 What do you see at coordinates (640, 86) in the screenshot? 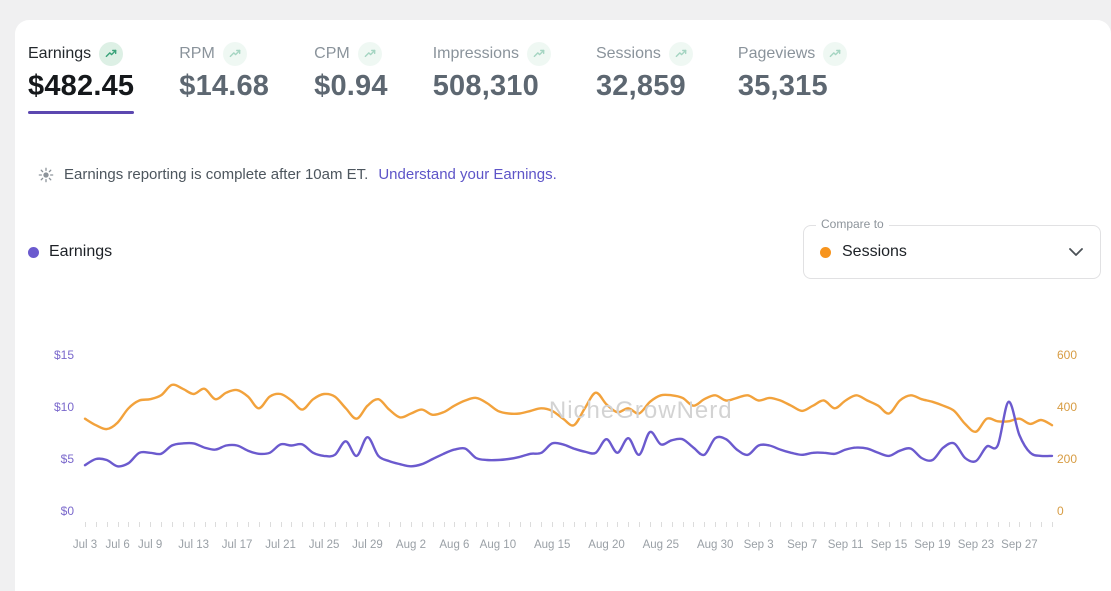
I see `metric-value: 32,859` at bounding box center [640, 86].